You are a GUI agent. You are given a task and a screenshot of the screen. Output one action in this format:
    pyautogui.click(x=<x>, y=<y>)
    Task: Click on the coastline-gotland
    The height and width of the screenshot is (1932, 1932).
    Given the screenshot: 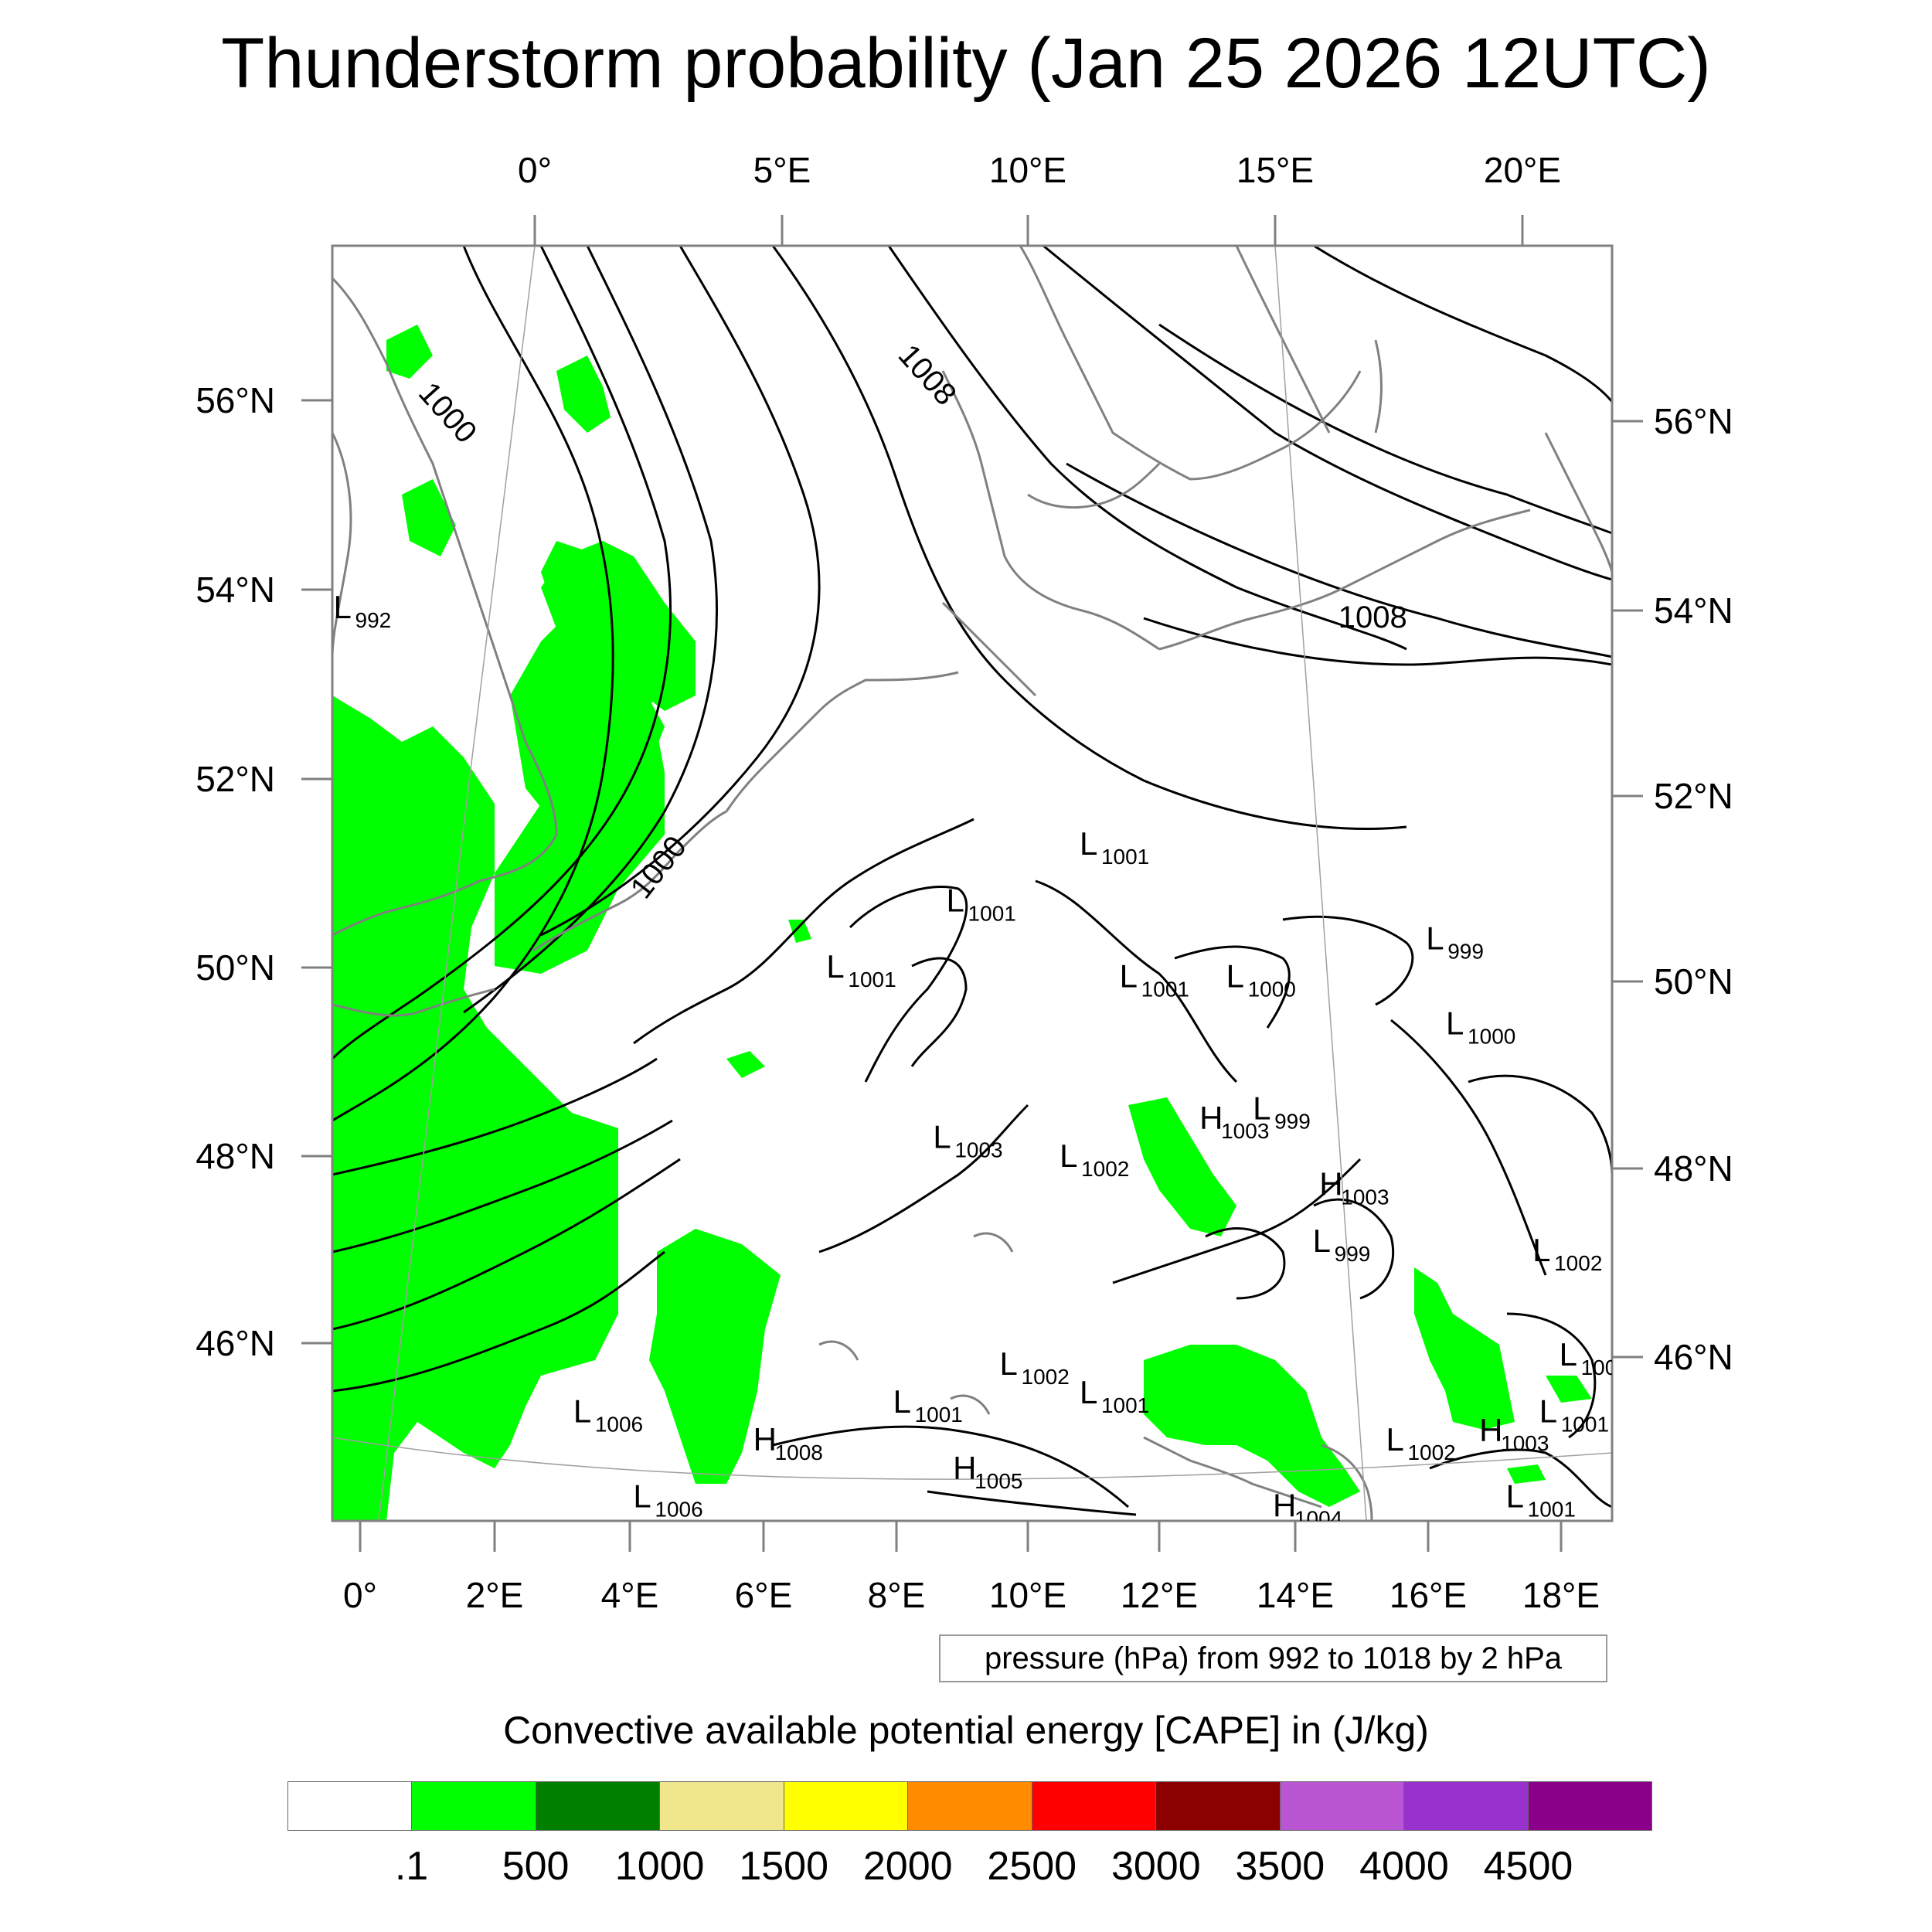 What is the action you would take?
    pyautogui.click(x=1378, y=387)
    